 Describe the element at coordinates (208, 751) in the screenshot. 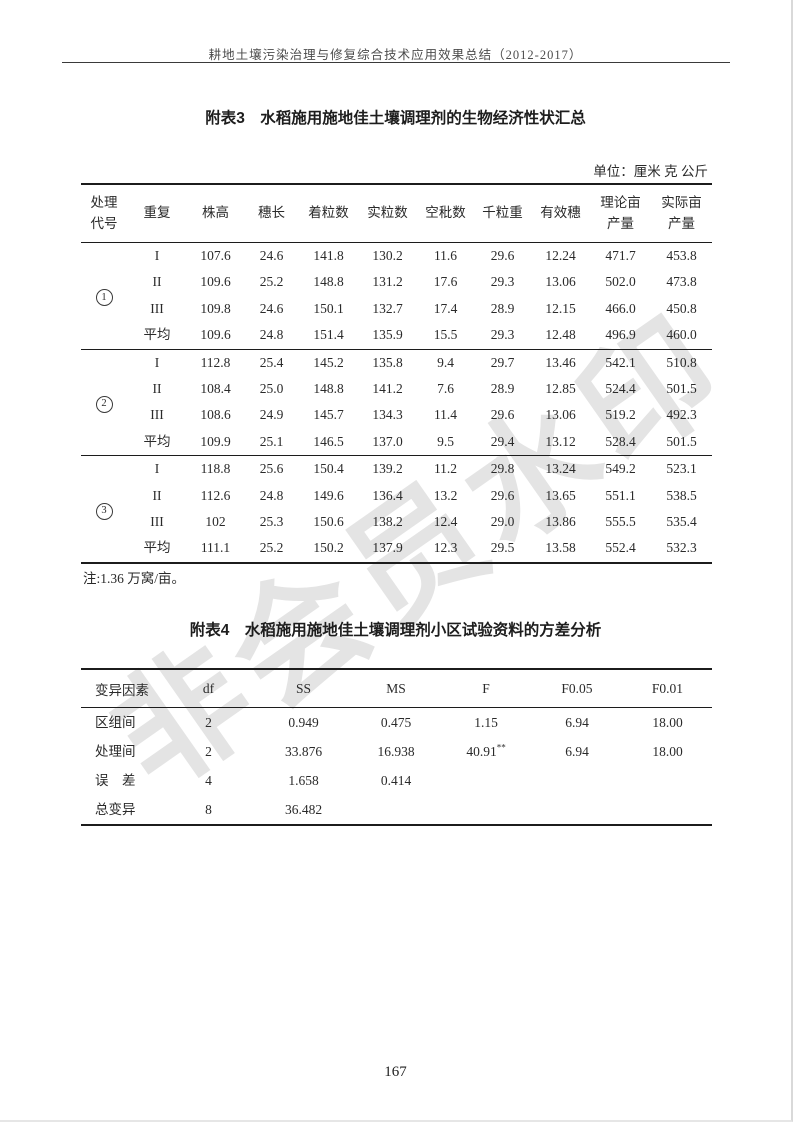

I see `anova-value-cell: 2` at that location.